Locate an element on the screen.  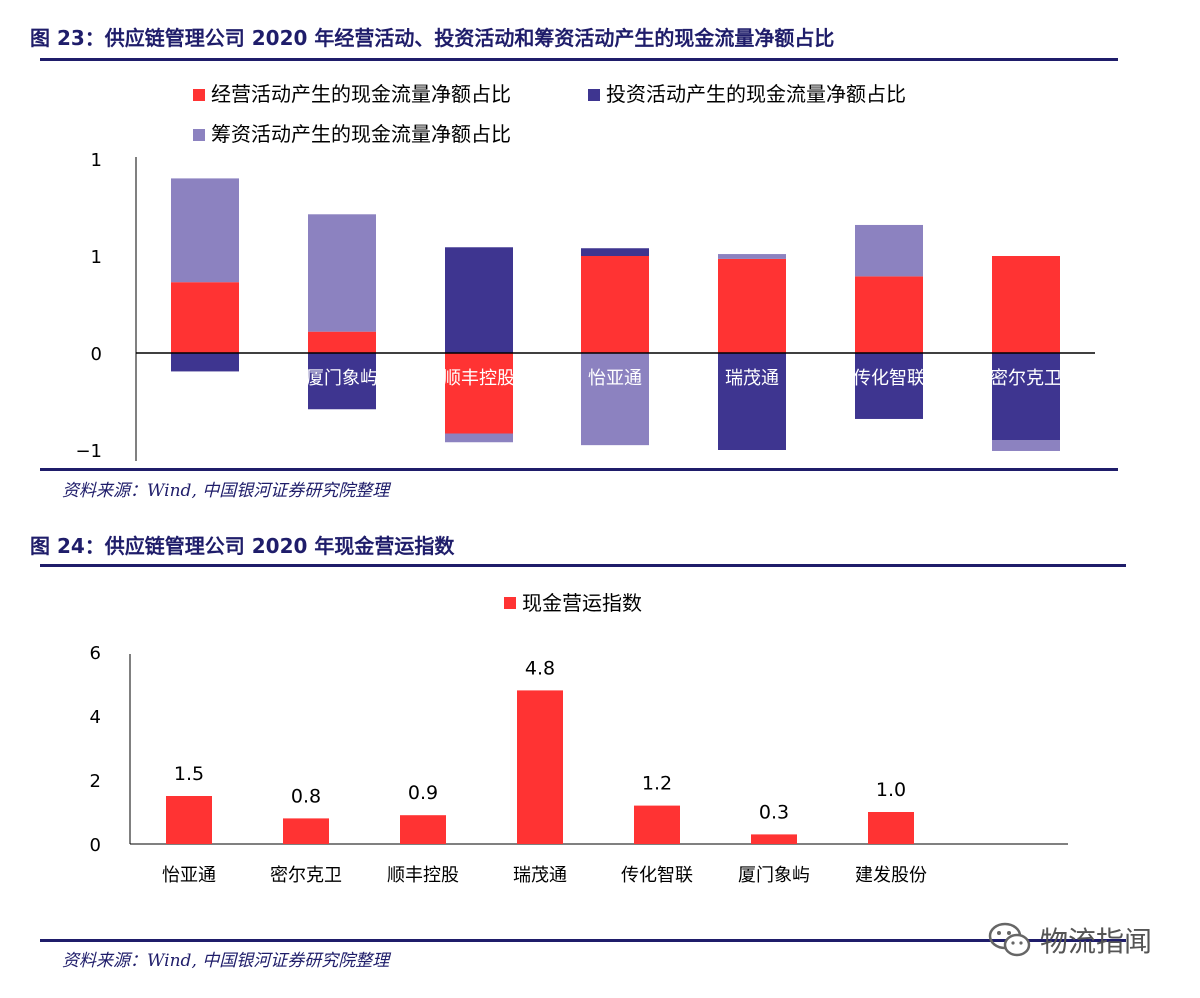
wechat-icon is located at coordinates (1009, 939).